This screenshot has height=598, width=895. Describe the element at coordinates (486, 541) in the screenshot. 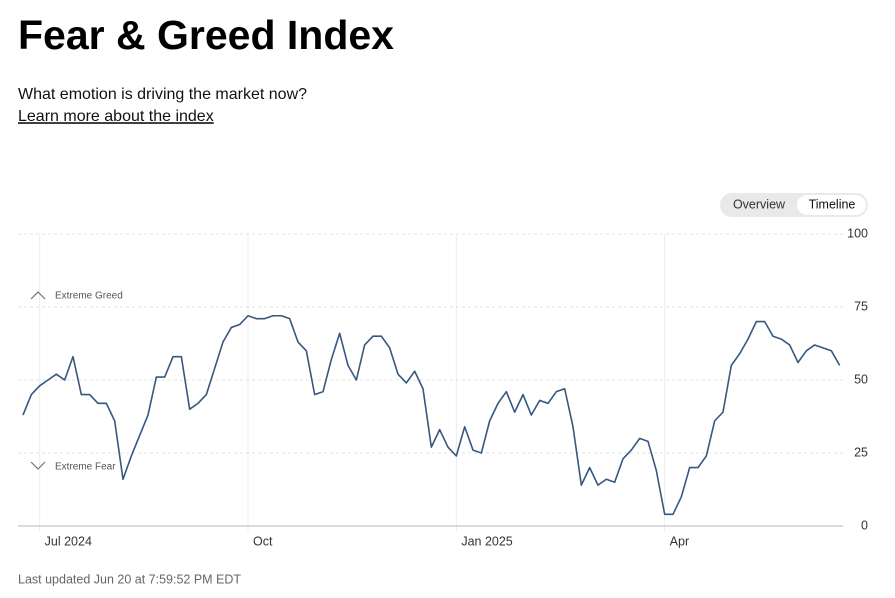

I see `x-tick-label: Jan 2025` at that location.